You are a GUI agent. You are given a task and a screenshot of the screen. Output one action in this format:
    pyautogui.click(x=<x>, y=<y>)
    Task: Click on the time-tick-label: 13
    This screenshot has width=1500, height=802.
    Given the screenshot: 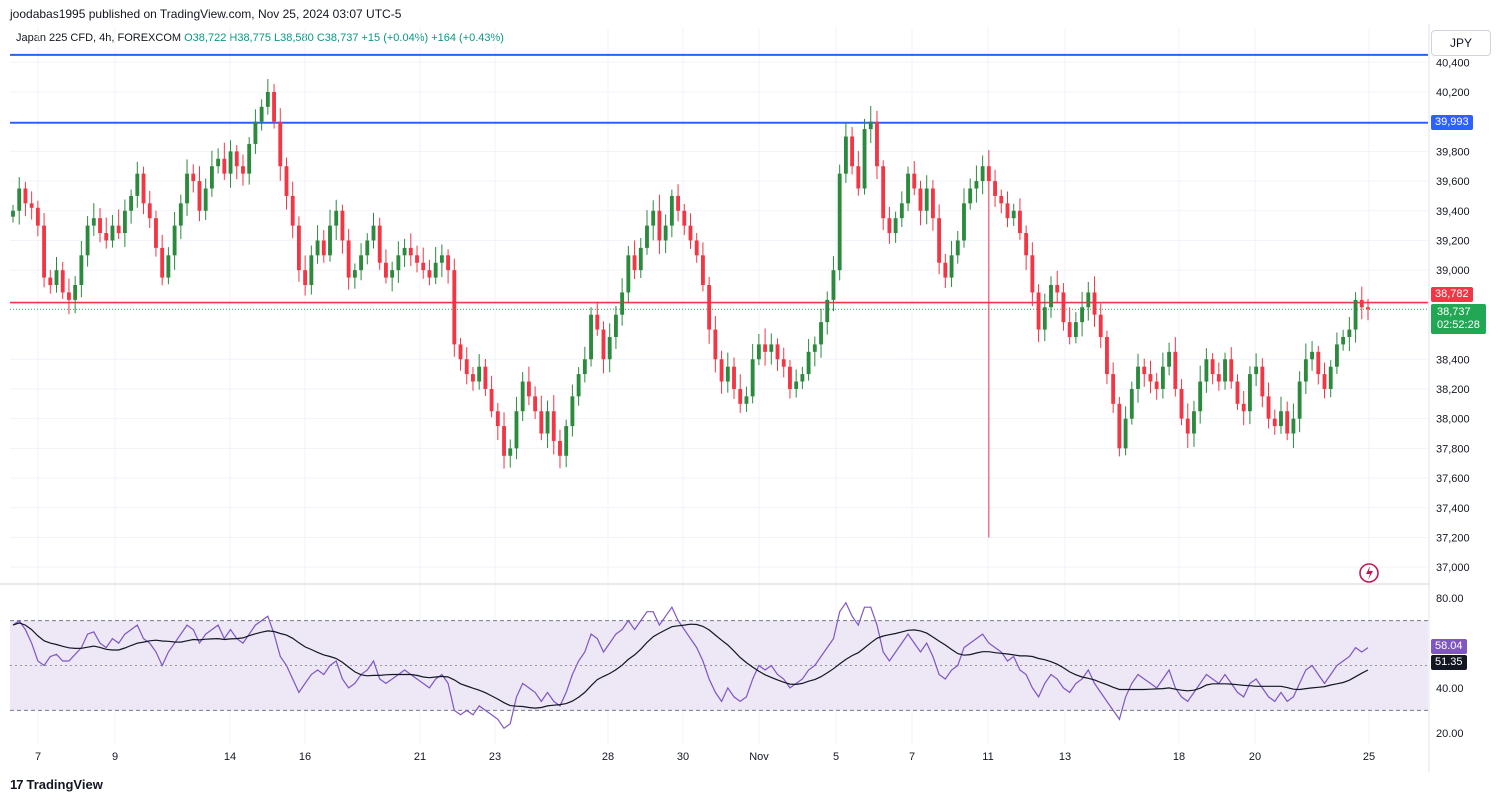 What is the action you would take?
    pyautogui.click(x=1065, y=757)
    